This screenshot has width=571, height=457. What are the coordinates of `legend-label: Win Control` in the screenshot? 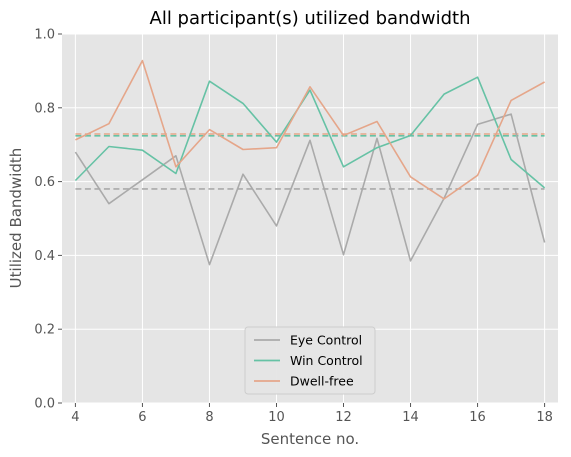 It's located at (326, 360).